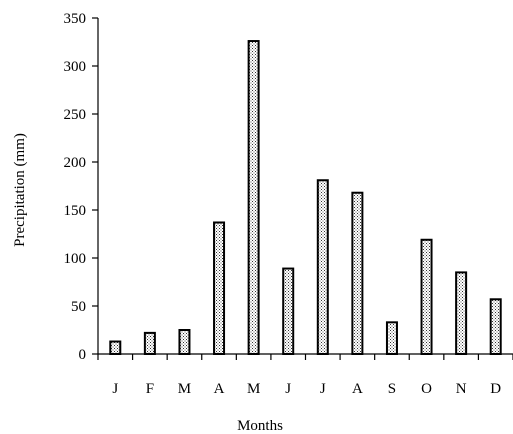  I want to click on x-tick-label: S, so click(392, 389).